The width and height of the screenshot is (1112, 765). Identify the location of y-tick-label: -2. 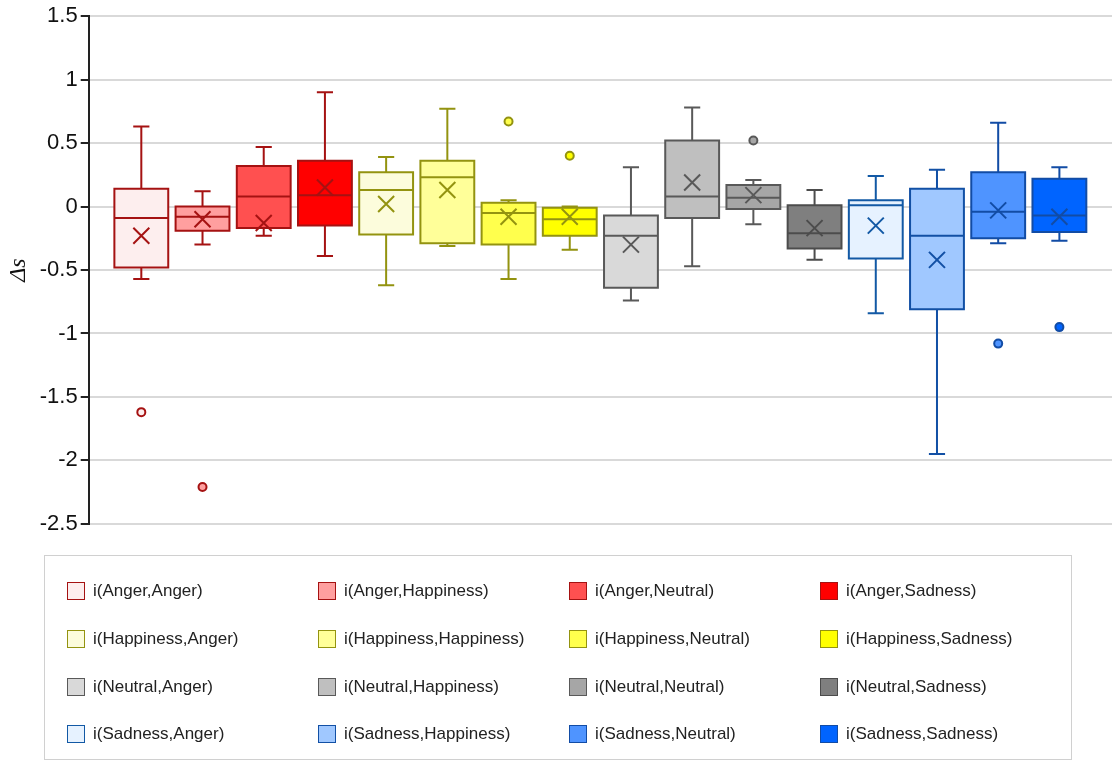
(68, 459).